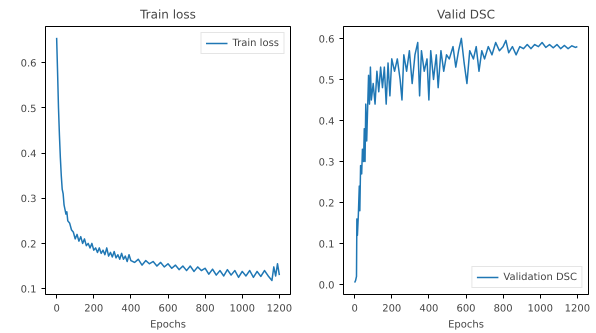  Describe the element at coordinates (540, 277) in the screenshot. I see `legend-label: Validation DSC` at that location.